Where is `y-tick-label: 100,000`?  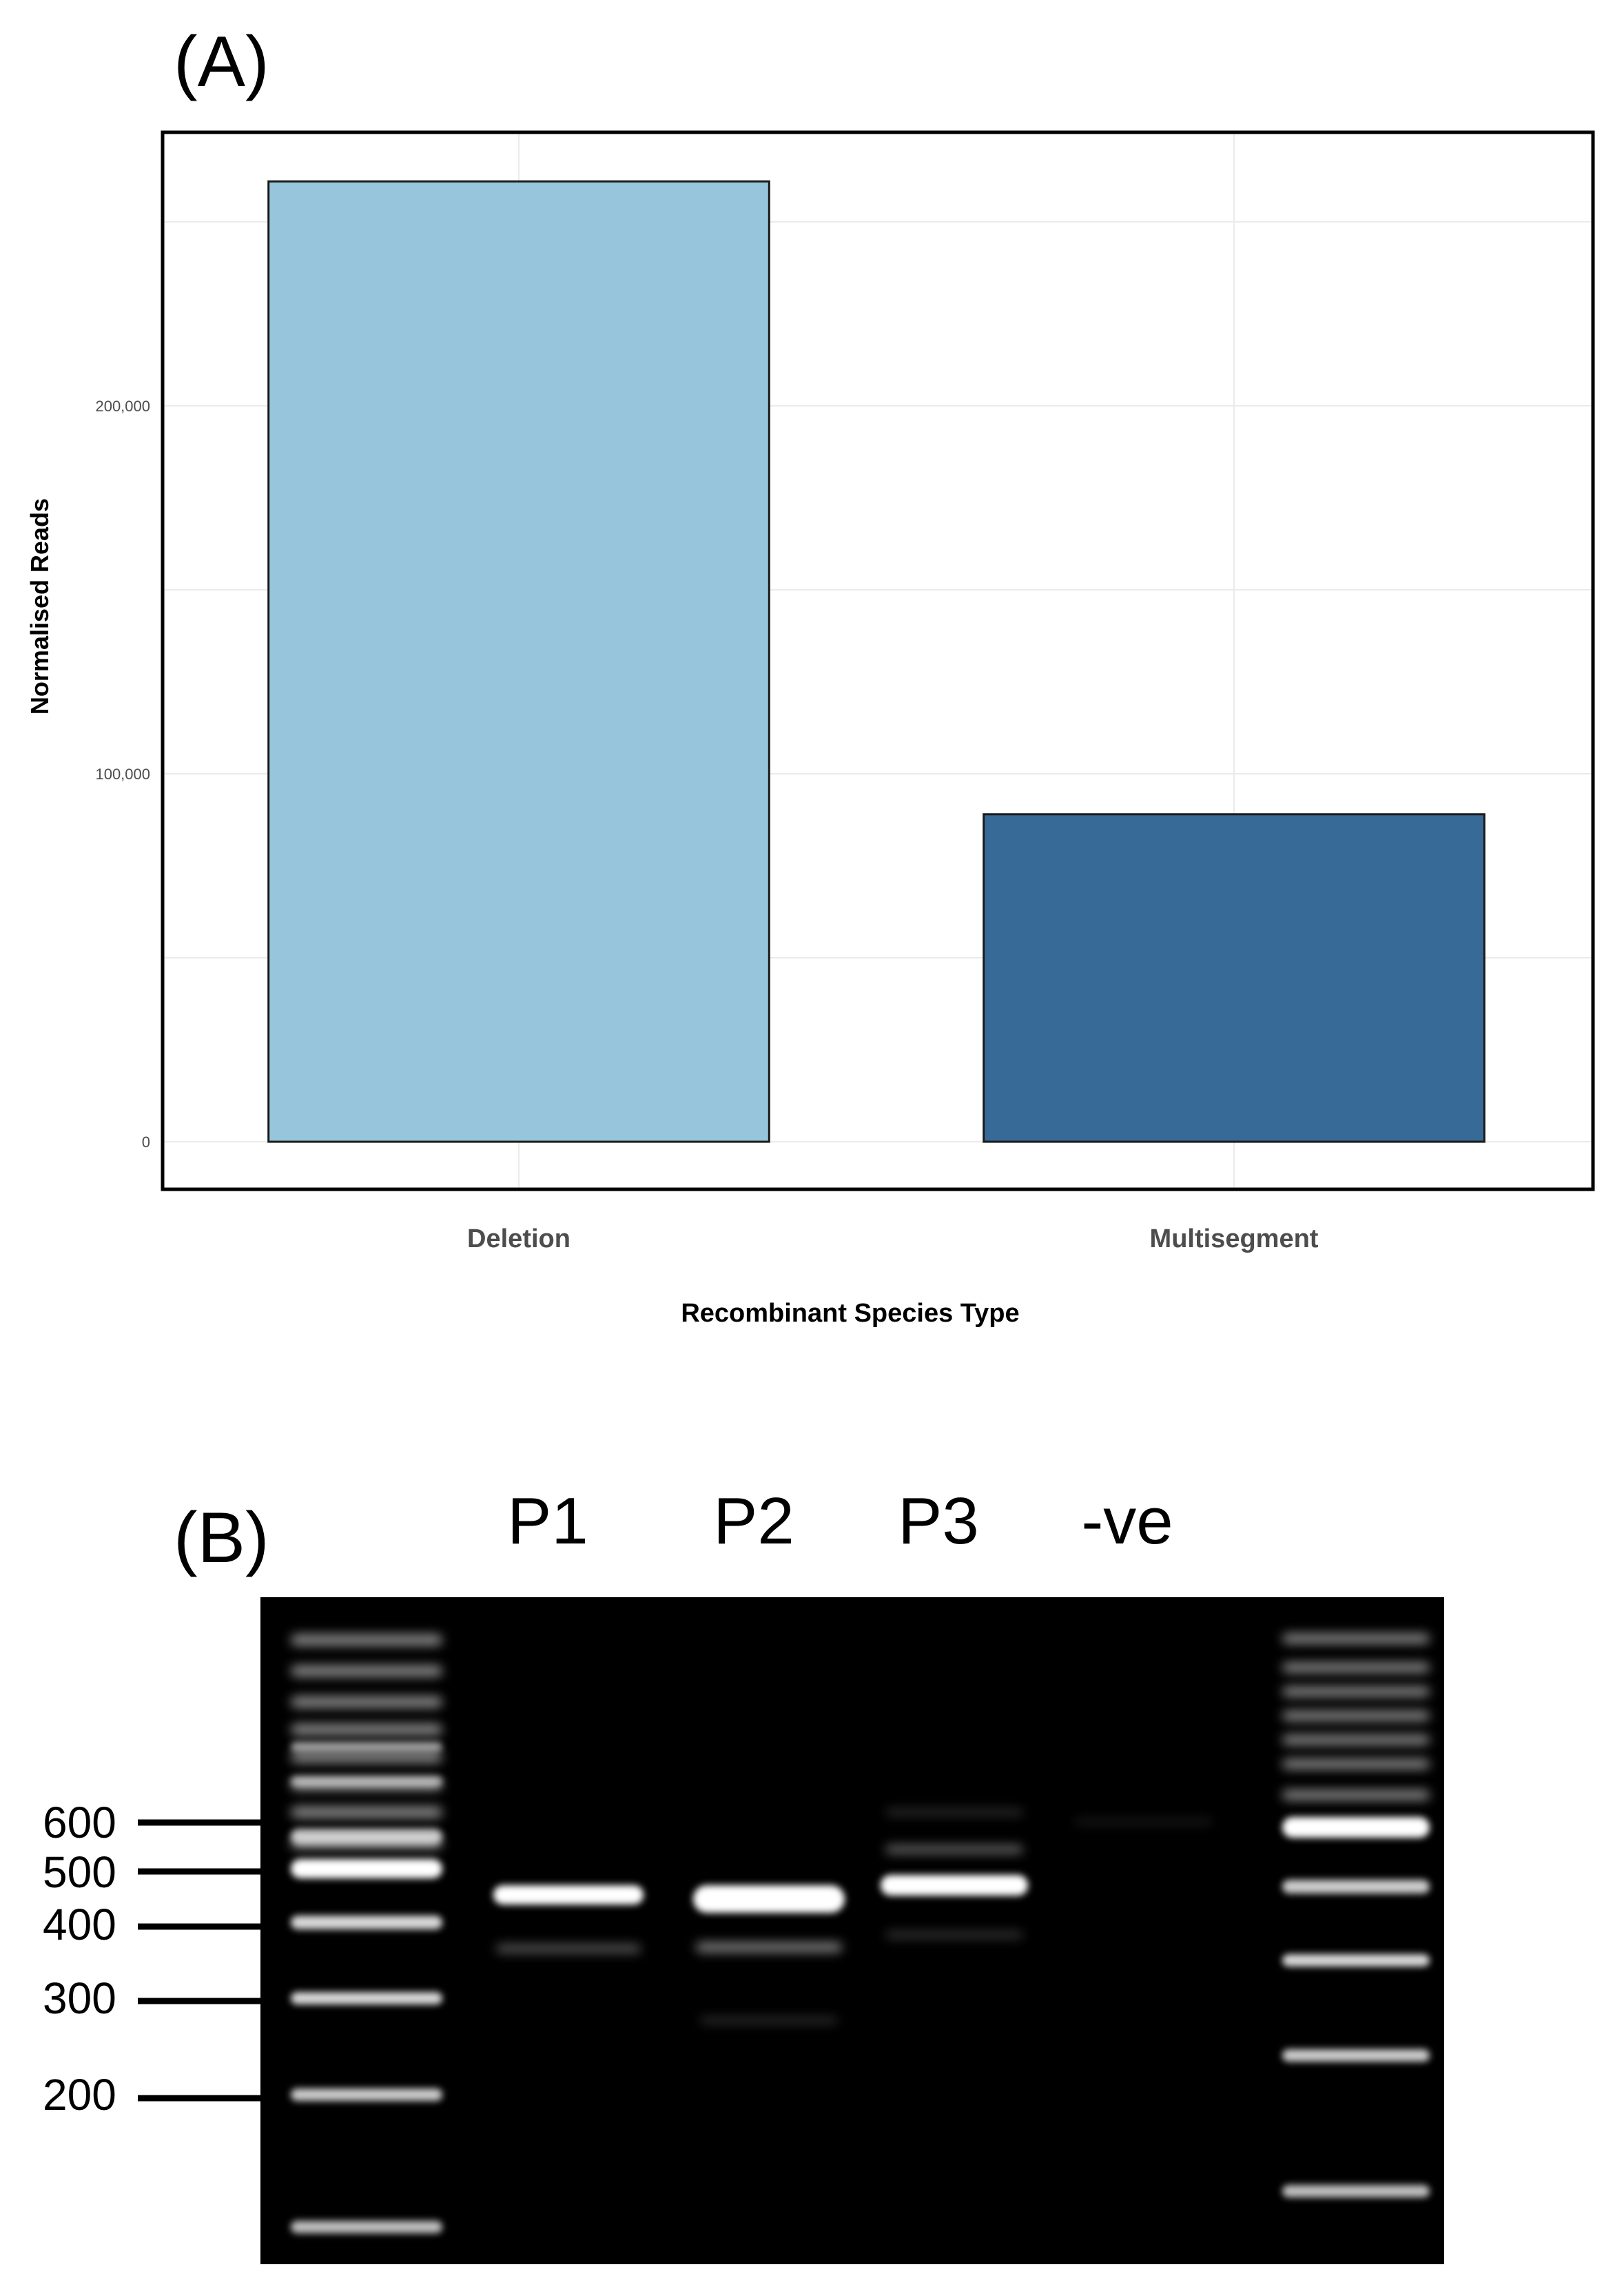 y-tick-label: 100,000 is located at coordinates (122, 774).